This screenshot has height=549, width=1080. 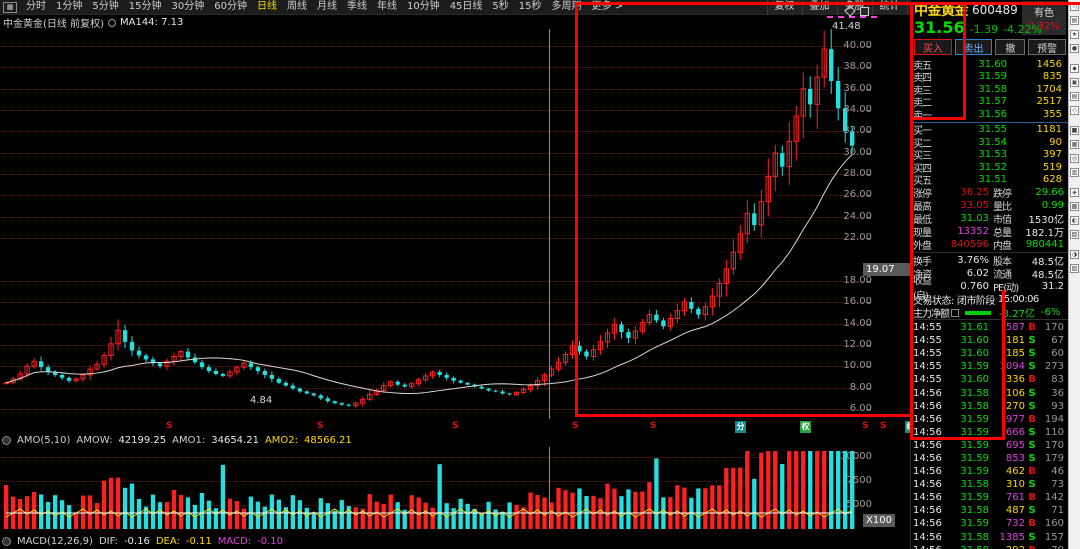 What do you see at coordinates (1074, 192) in the screenshot?
I see `rail-icon-12: ◈` at bounding box center [1074, 192].